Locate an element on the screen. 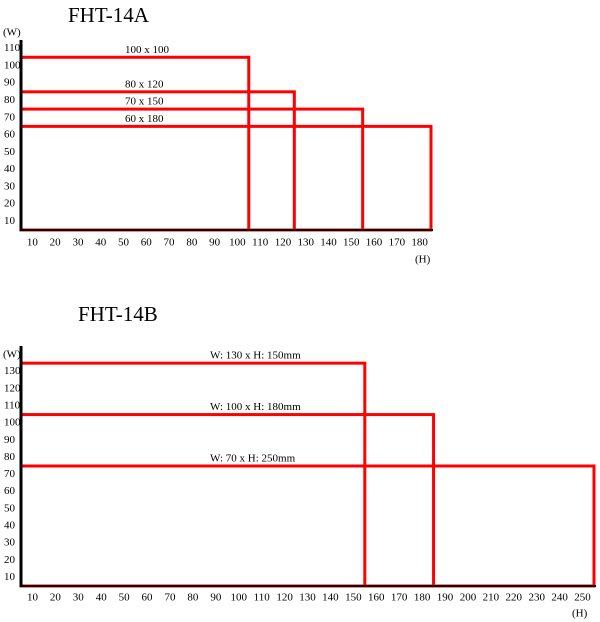 The height and width of the screenshot is (622, 600). size-label: 60 x 180 is located at coordinates (144, 119).